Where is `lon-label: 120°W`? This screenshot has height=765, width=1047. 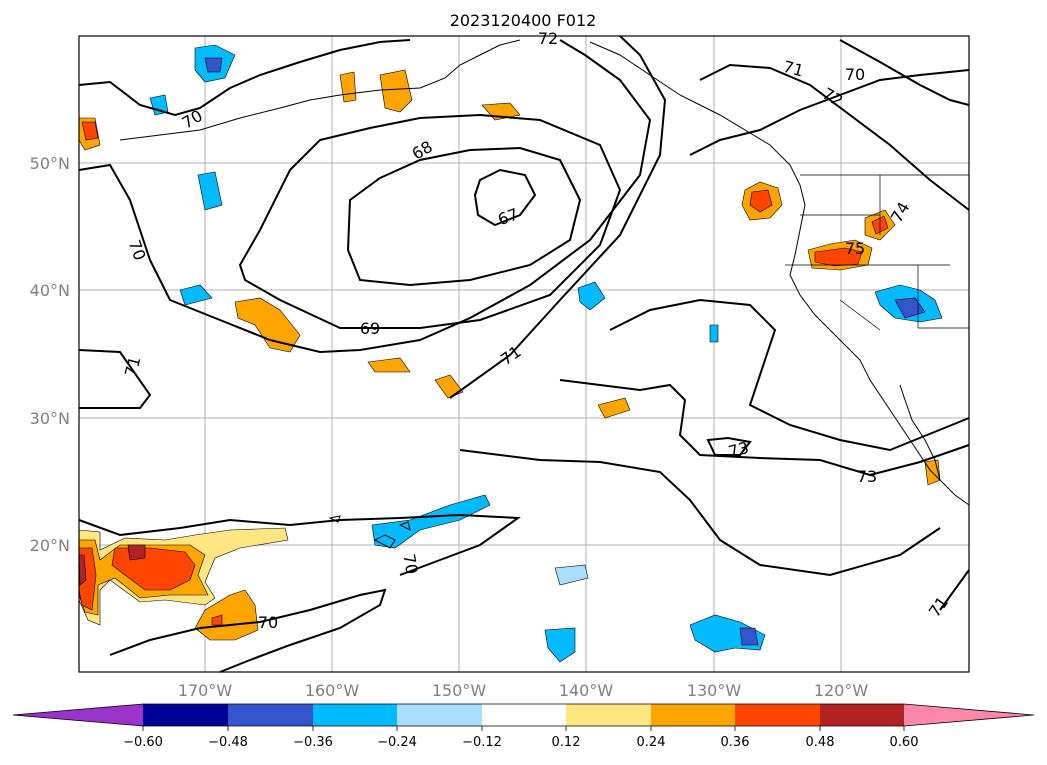
lon-label: 120°W is located at coordinates (841, 690).